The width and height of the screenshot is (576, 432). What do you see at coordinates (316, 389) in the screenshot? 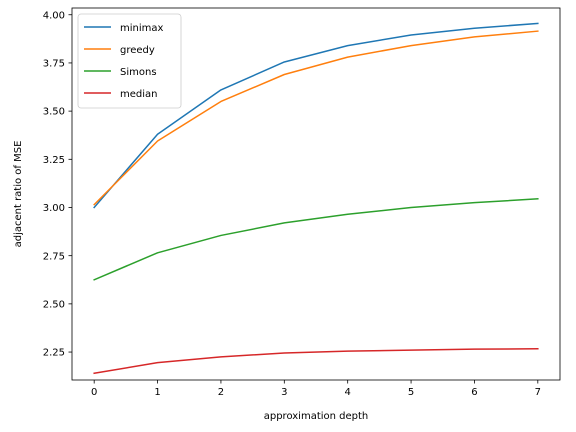
I see `x-axis-ticks: 0 1 2 3 4 5 6 7` at bounding box center [316, 389].